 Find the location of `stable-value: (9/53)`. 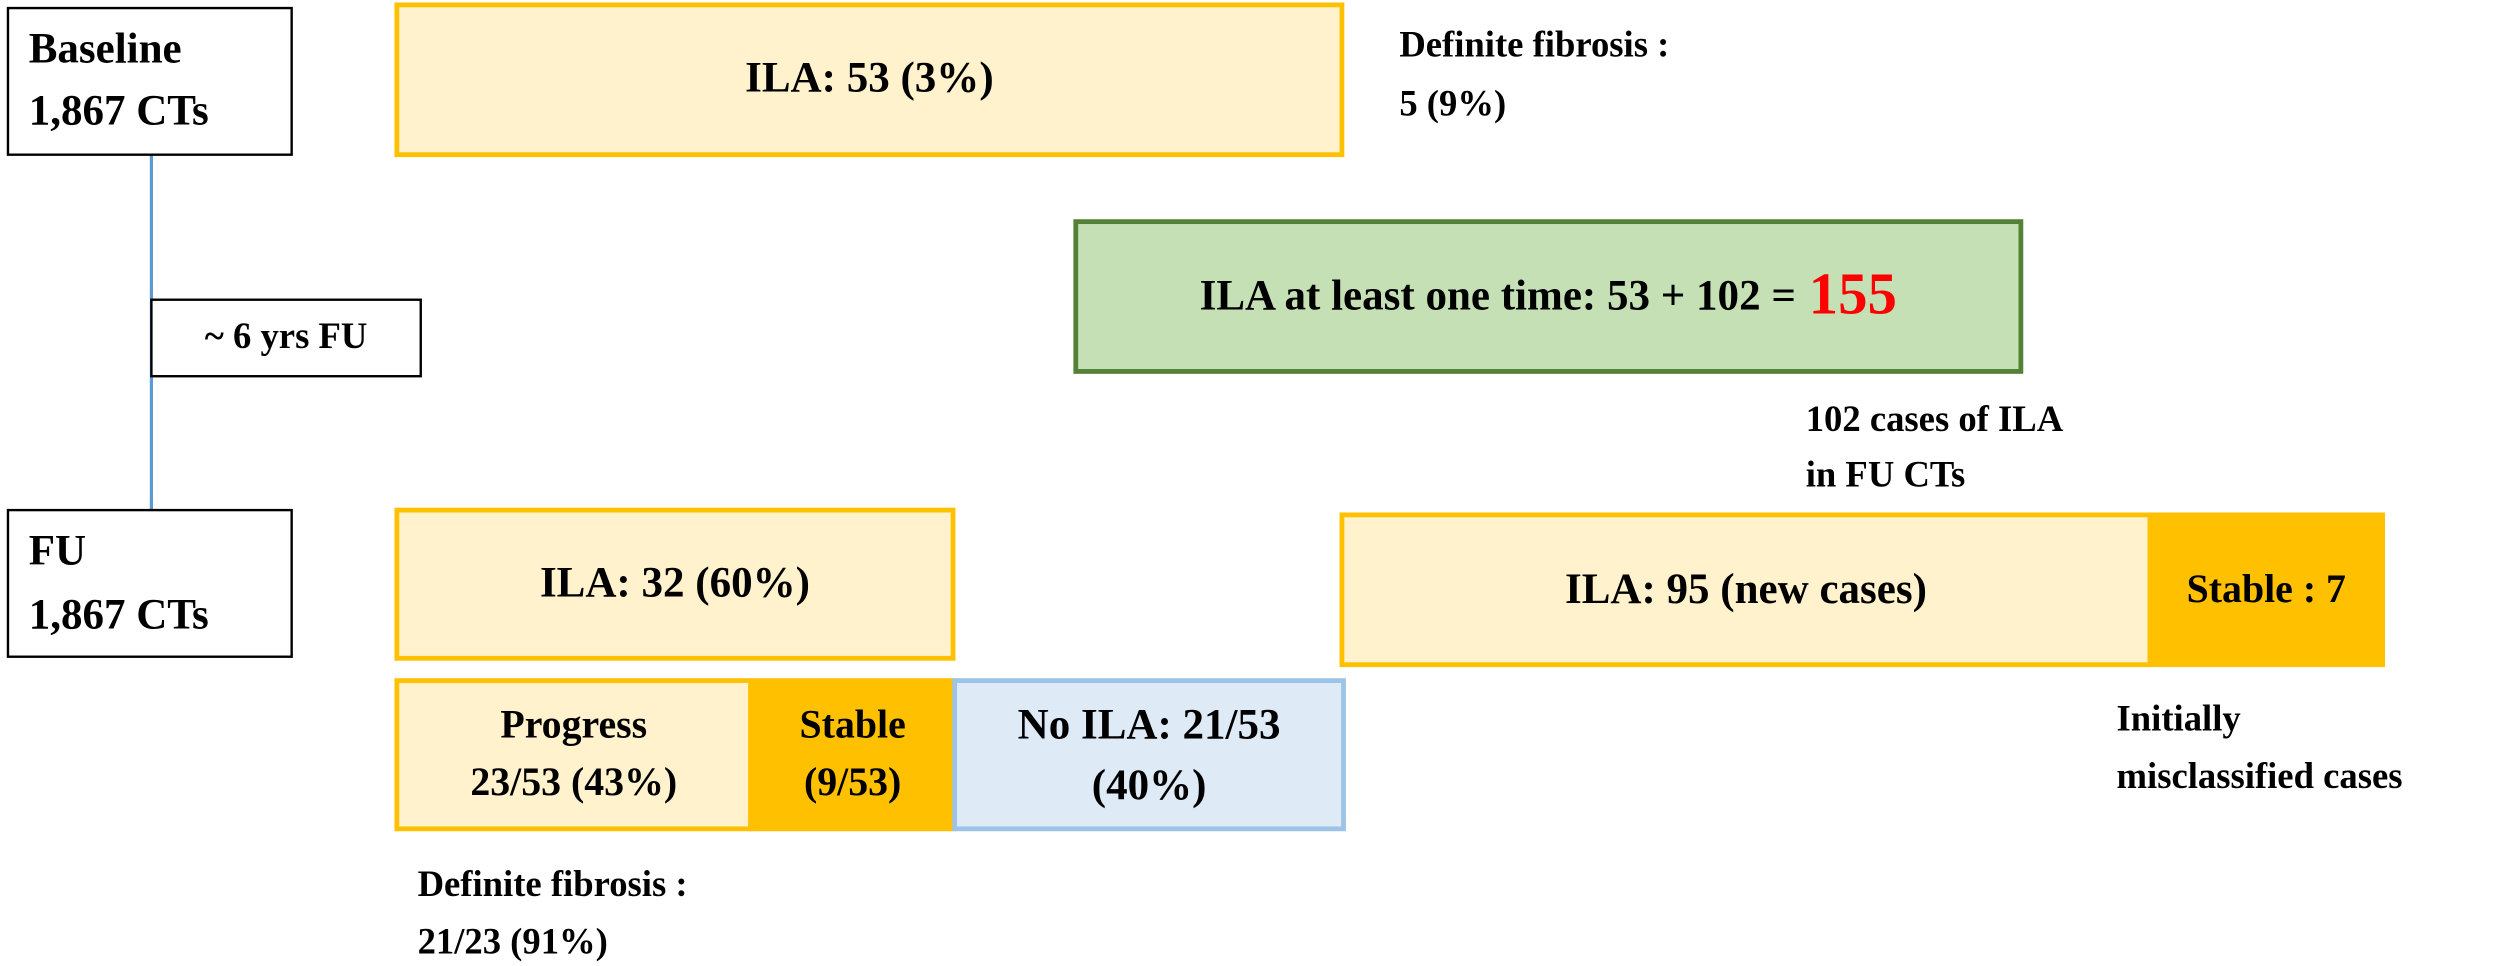

stable-value: (9/53) is located at coordinates (852, 781).